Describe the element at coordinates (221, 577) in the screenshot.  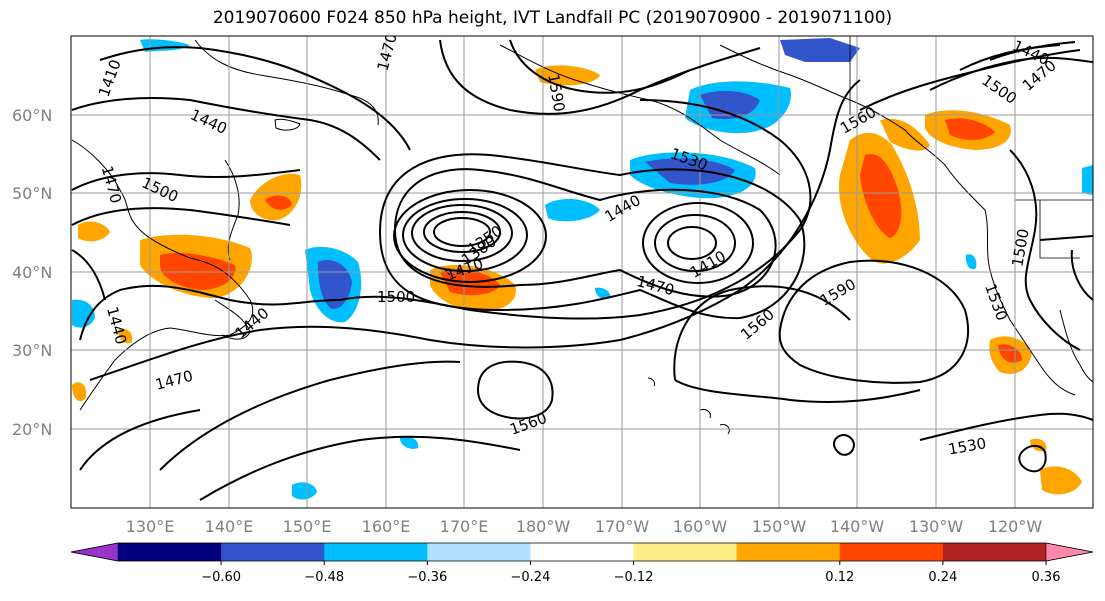
I see `colorbar-tick-label: −0.60` at that location.